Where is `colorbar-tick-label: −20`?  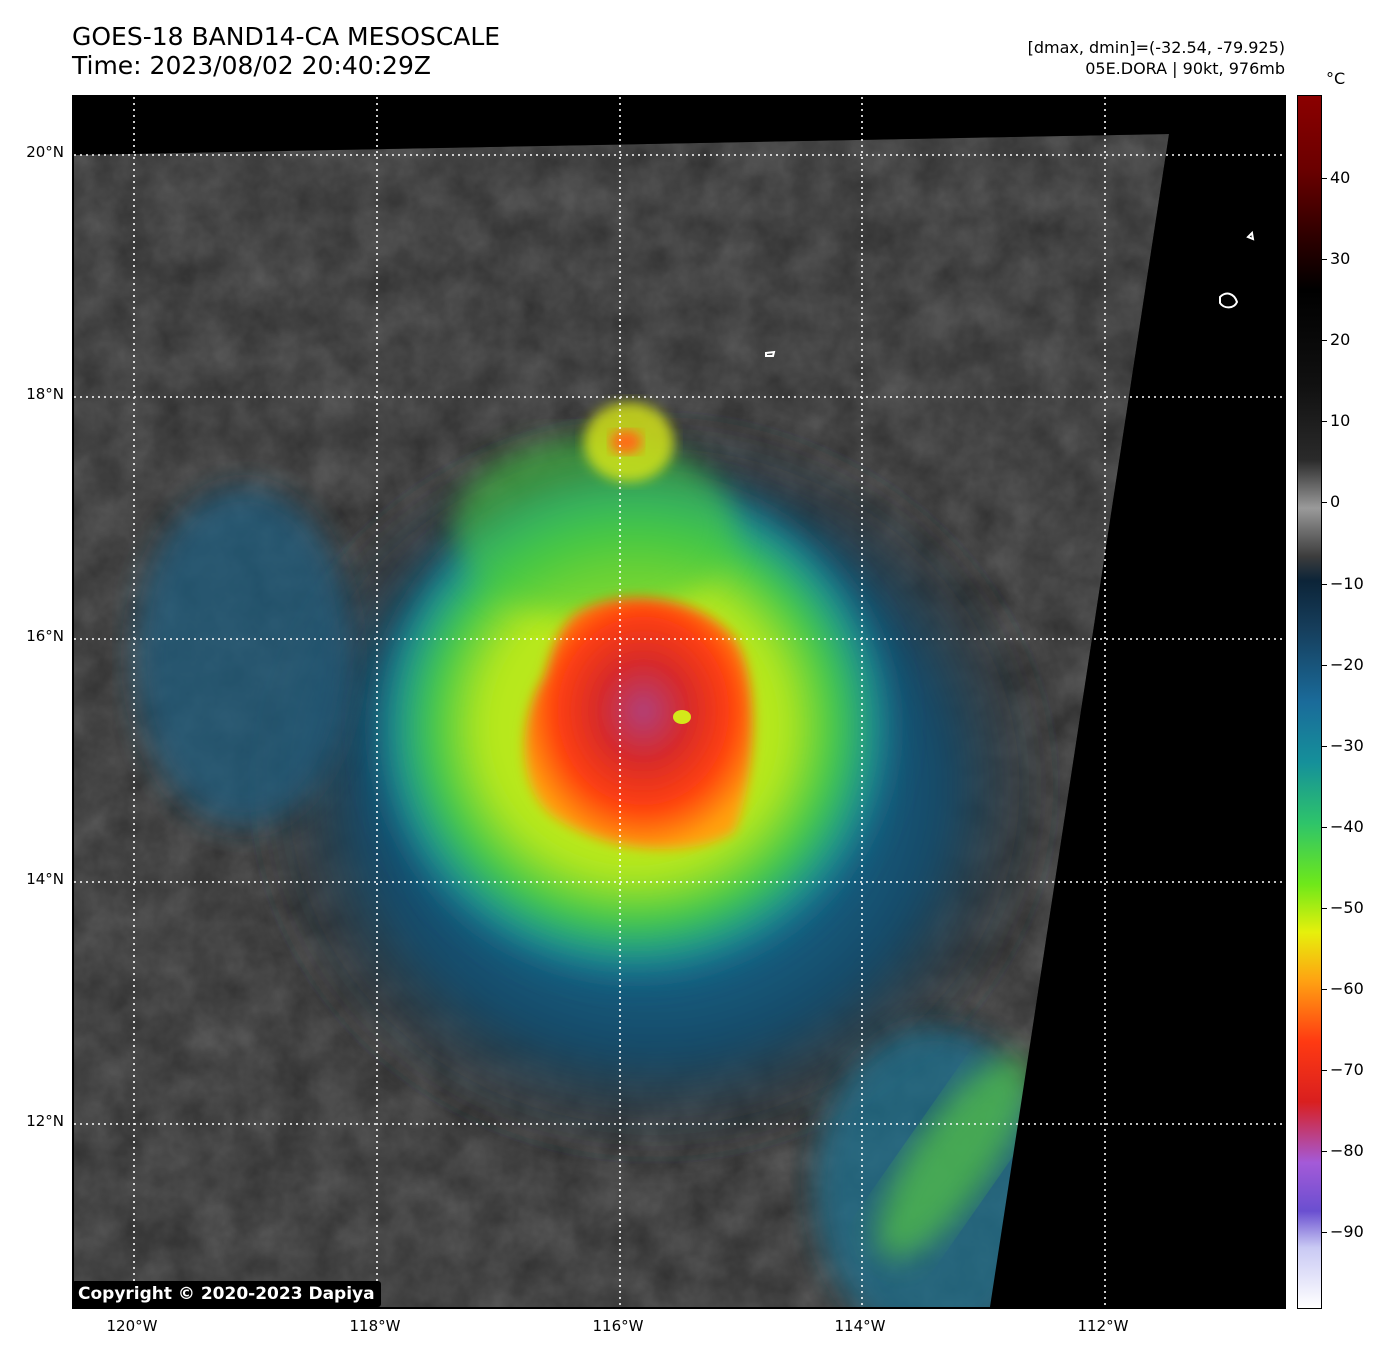
colorbar-tick-label: −20 is located at coordinates (1347, 664).